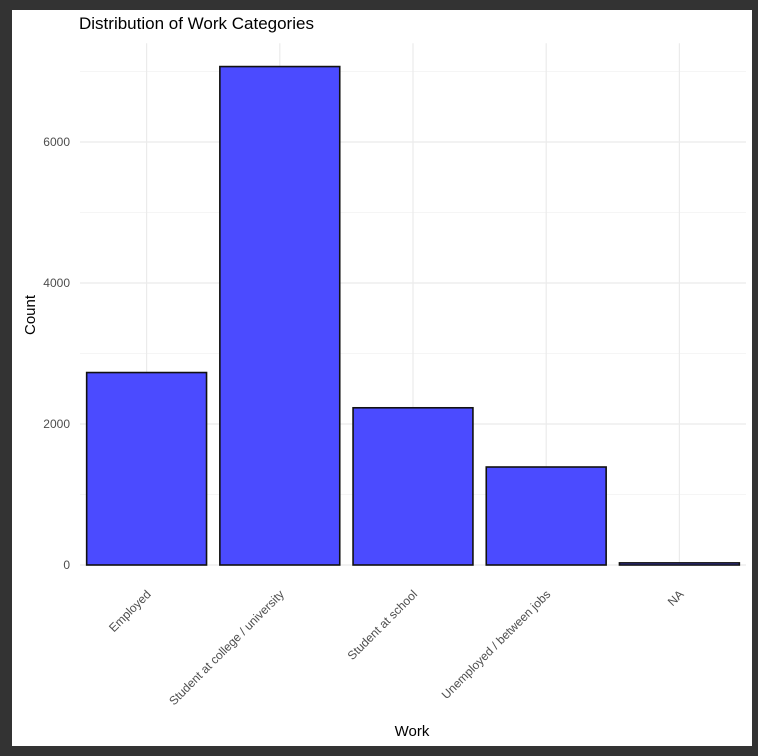 This screenshot has height=756, width=758. I want to click on x-tick-label: Student at school, so click(382, 624).